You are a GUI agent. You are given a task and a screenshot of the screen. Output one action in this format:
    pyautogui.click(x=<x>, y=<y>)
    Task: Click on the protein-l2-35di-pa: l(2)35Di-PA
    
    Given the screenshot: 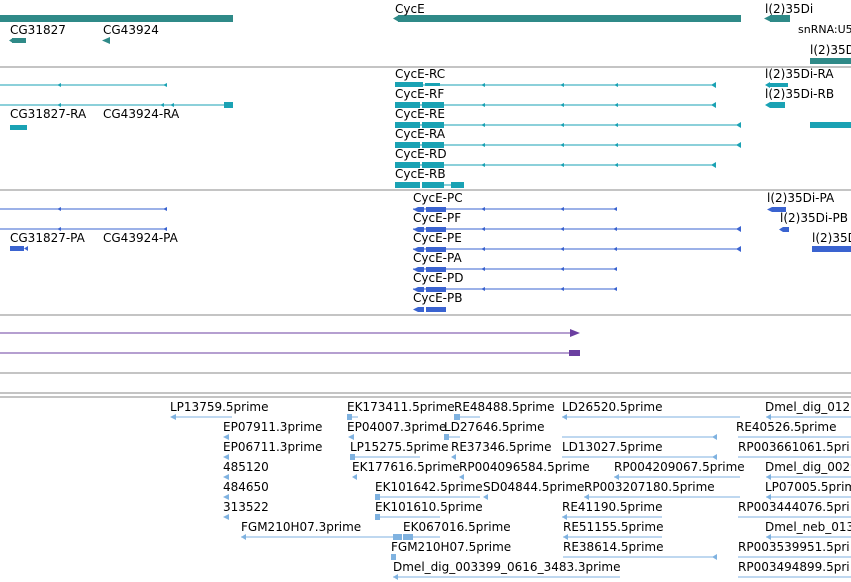 What is the action you would take?
    pyautogui.click(x=801, y=201)
    